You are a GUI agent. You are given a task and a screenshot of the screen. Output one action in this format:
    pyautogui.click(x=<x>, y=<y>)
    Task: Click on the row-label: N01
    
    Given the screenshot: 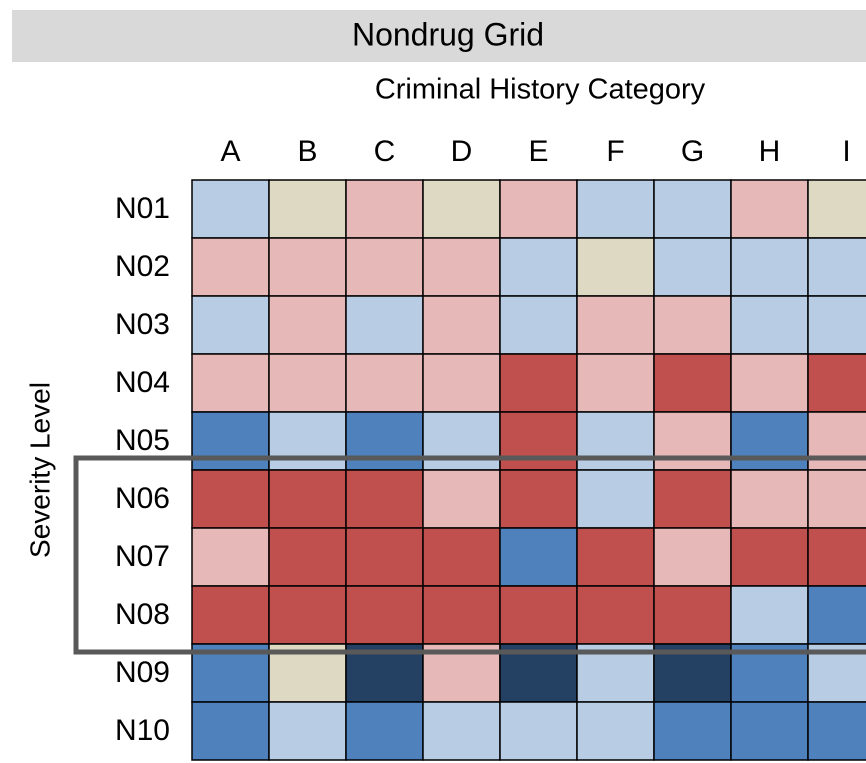 What is the action you would take?
    pyautogui.click(x=142, y=208)
    